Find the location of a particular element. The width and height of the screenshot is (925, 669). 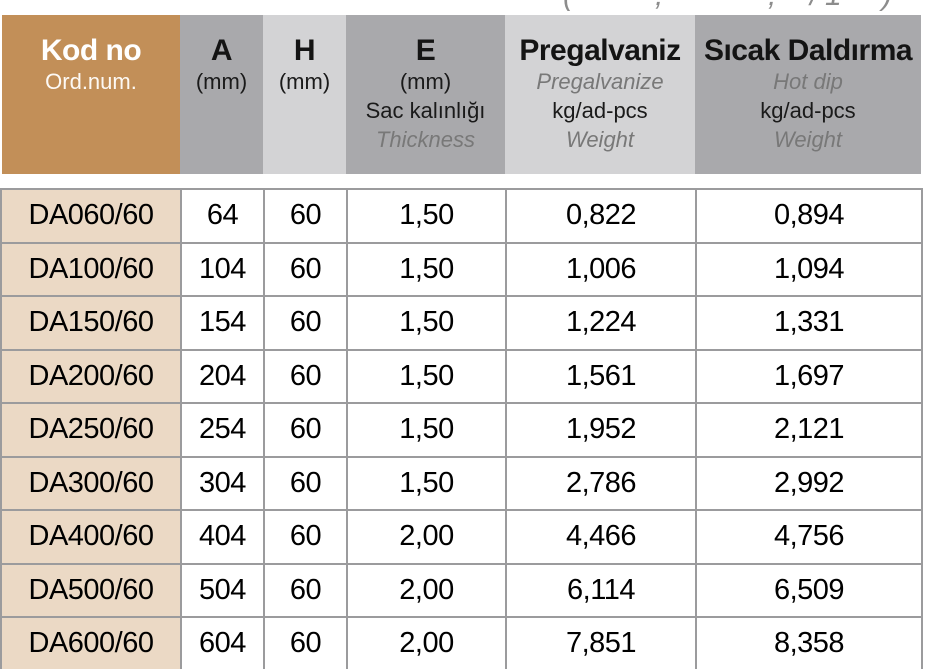

cell-a: 64 is located at coordinates (222, 216).